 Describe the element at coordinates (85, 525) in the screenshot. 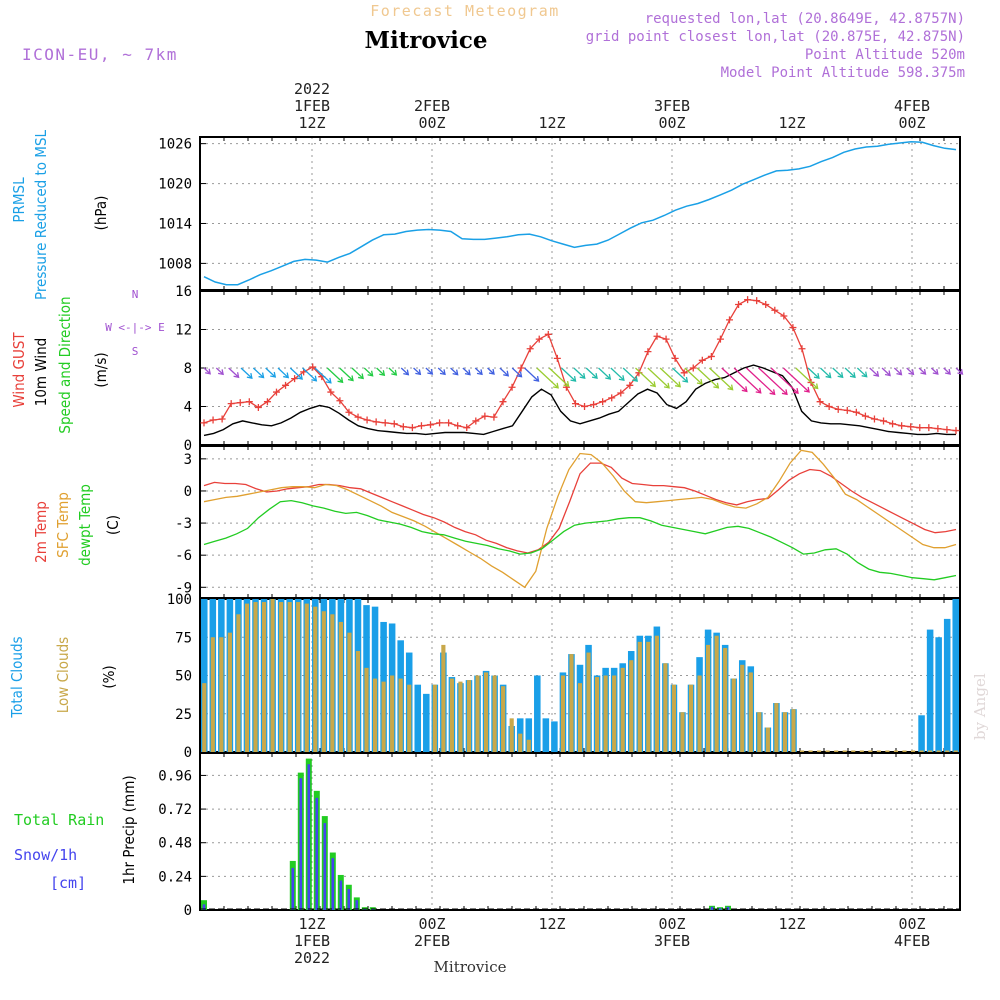

I see `dewpoint-label: dewpt Temp` at that location.